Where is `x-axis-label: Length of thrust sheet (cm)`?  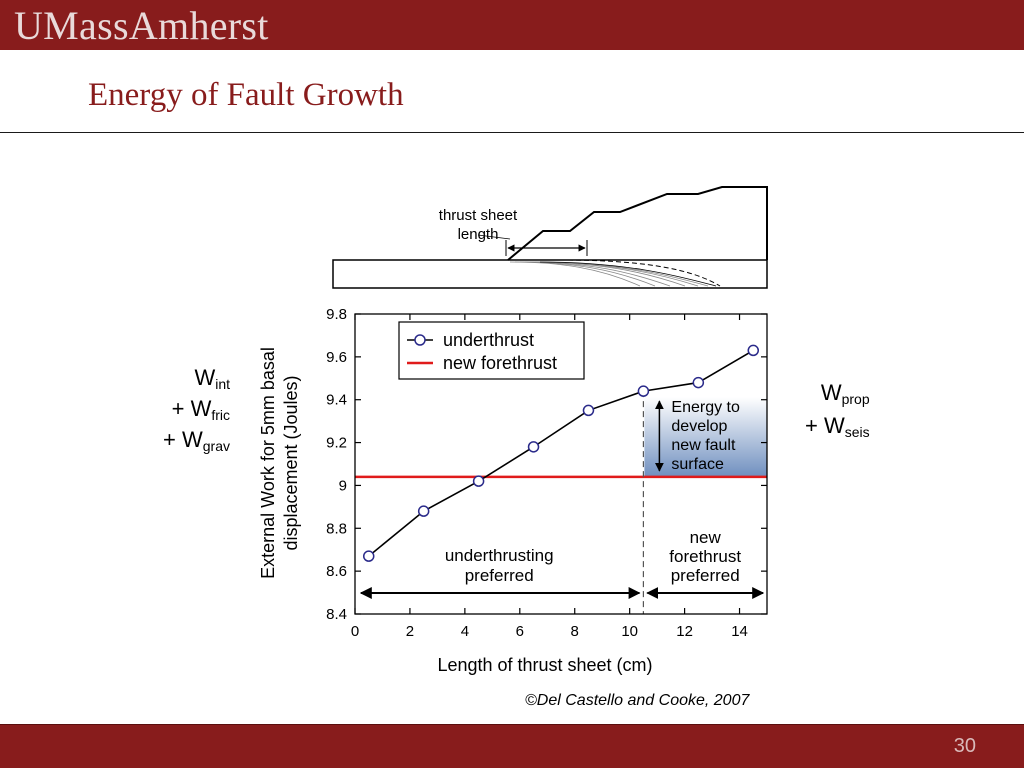 x-axis-label: Length of thrust sheet (cm) is located at coordinates (544, 665).